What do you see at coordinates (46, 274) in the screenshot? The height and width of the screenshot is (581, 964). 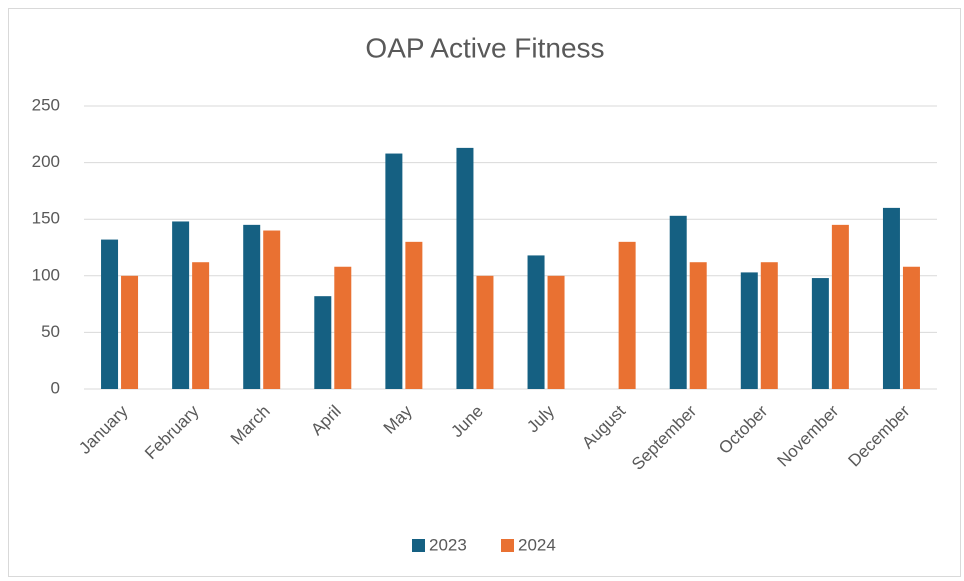 I see `y-tick-label: 100` at bounding box center [46, 274].